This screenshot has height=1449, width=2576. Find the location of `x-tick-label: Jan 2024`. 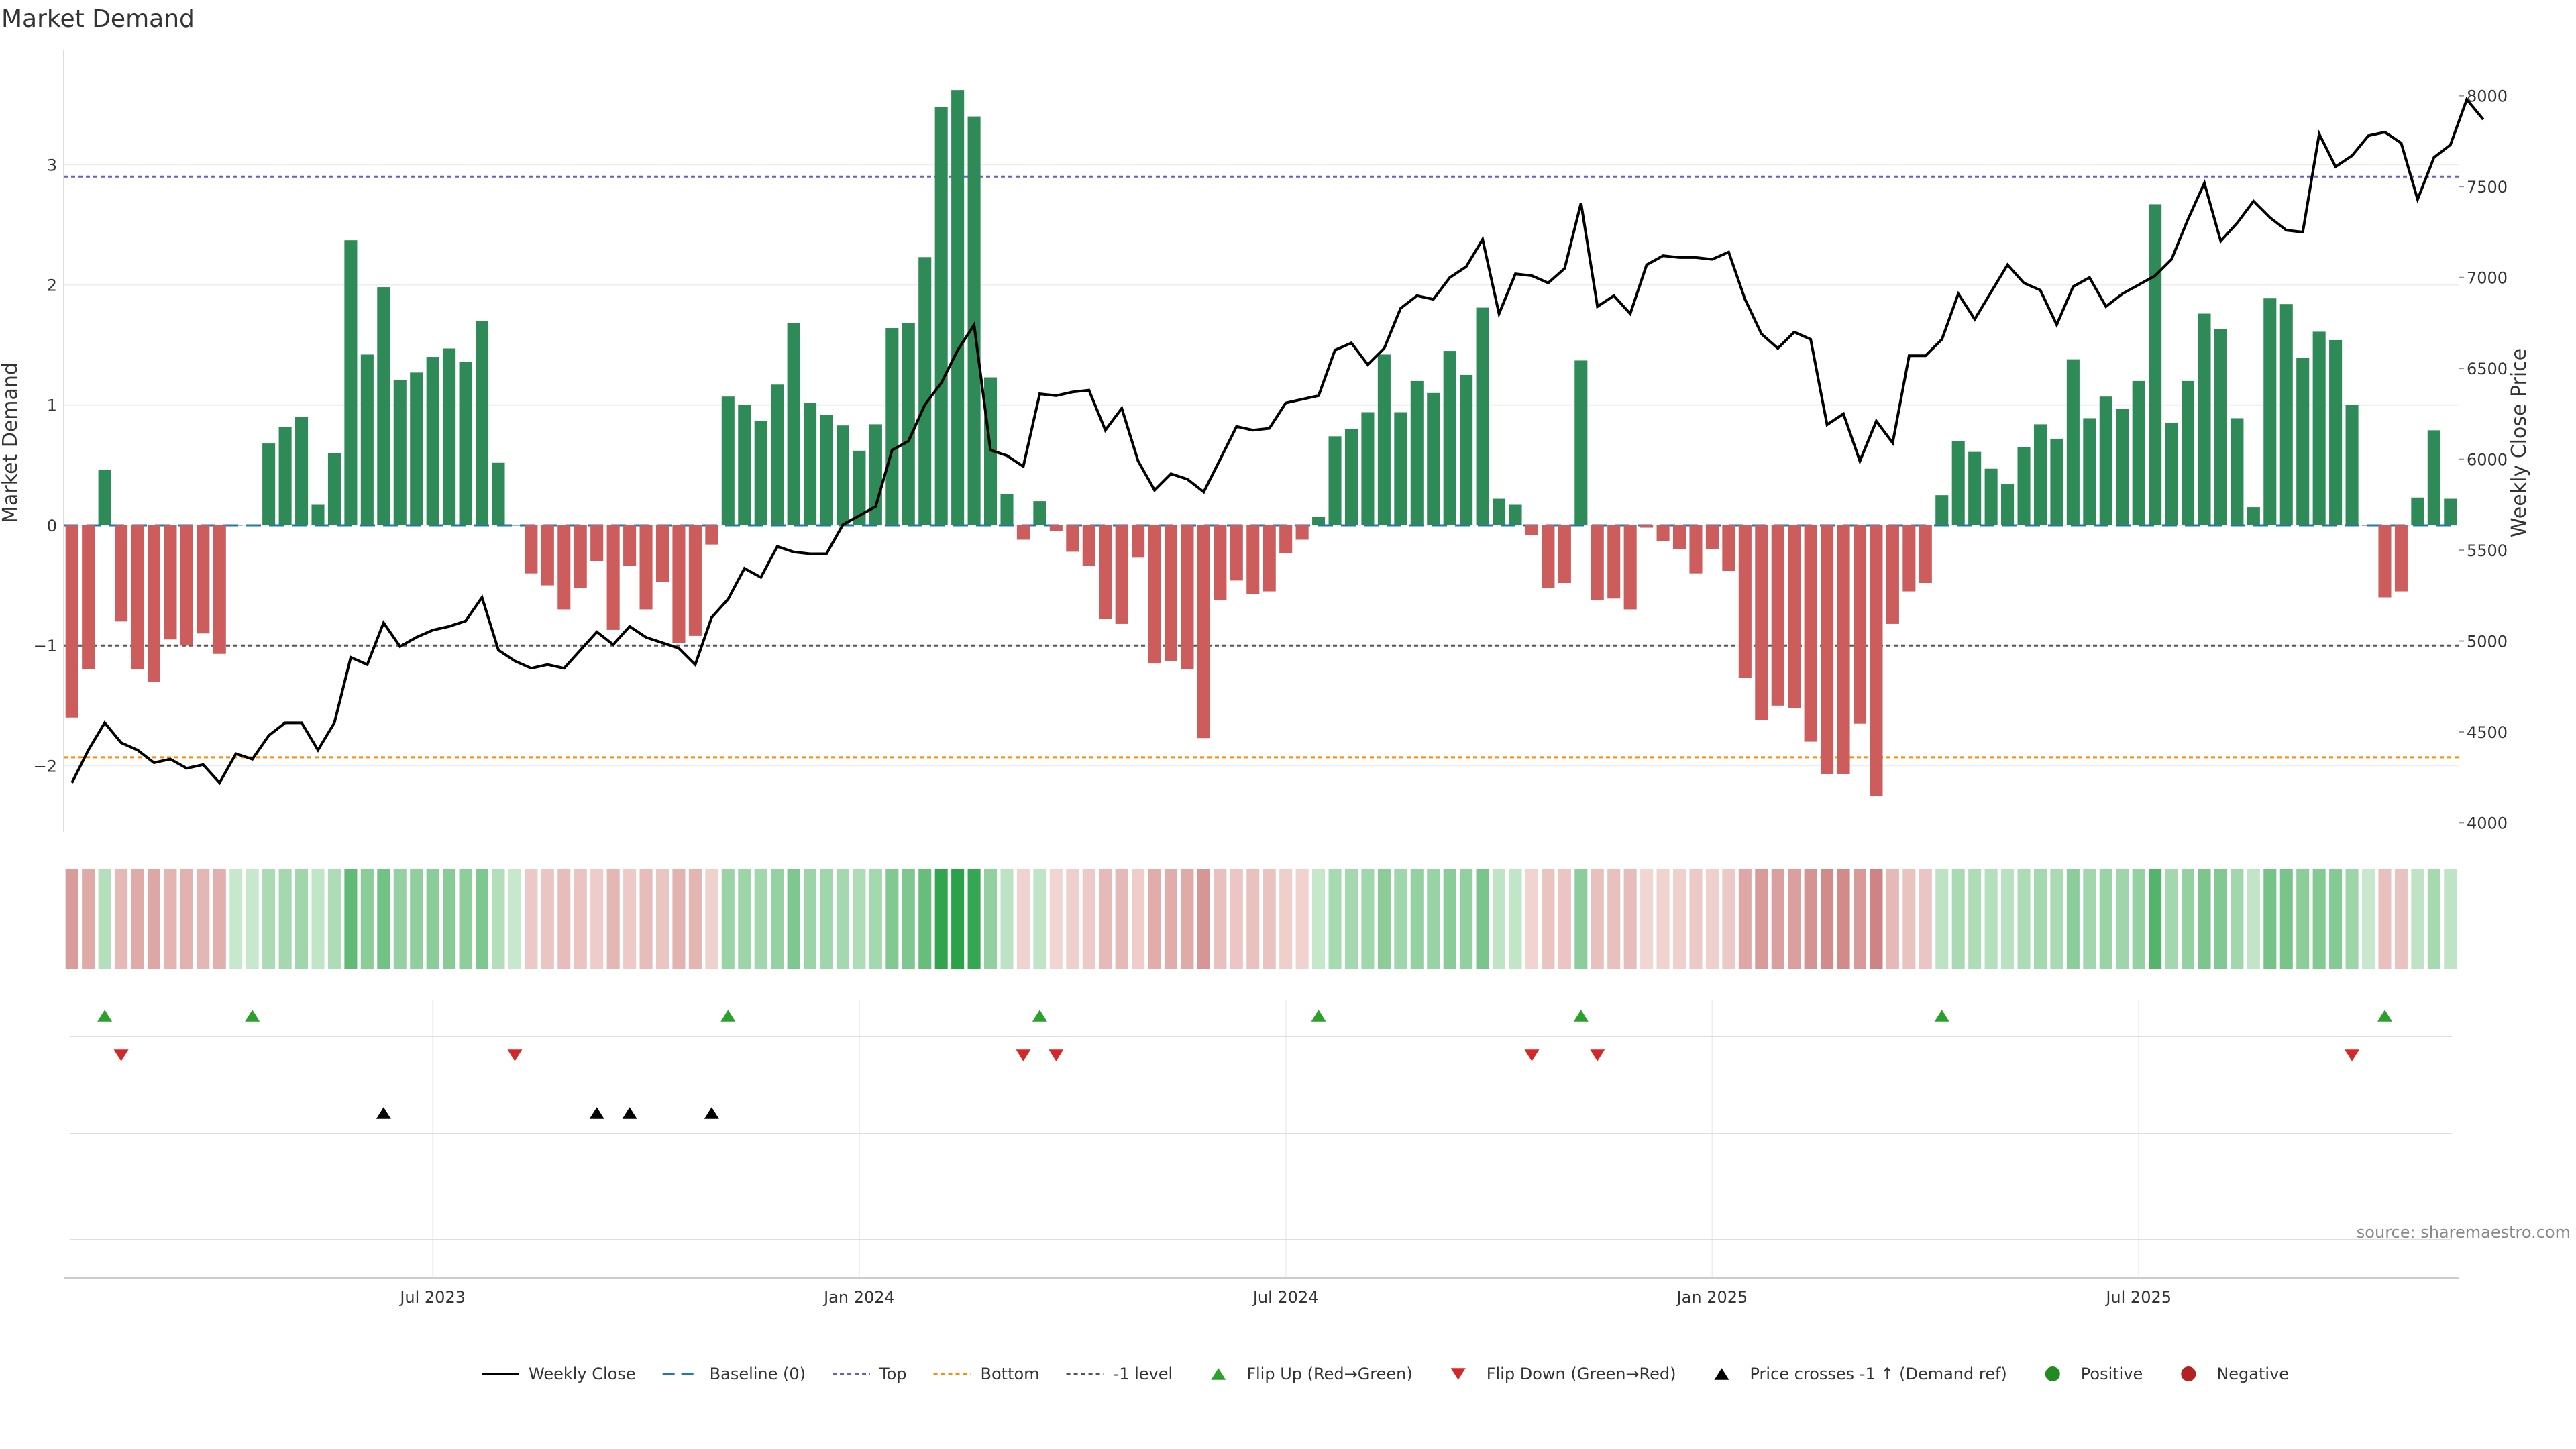

x-tick-label: Jan 2024 is located at coordinates (858, 1297).